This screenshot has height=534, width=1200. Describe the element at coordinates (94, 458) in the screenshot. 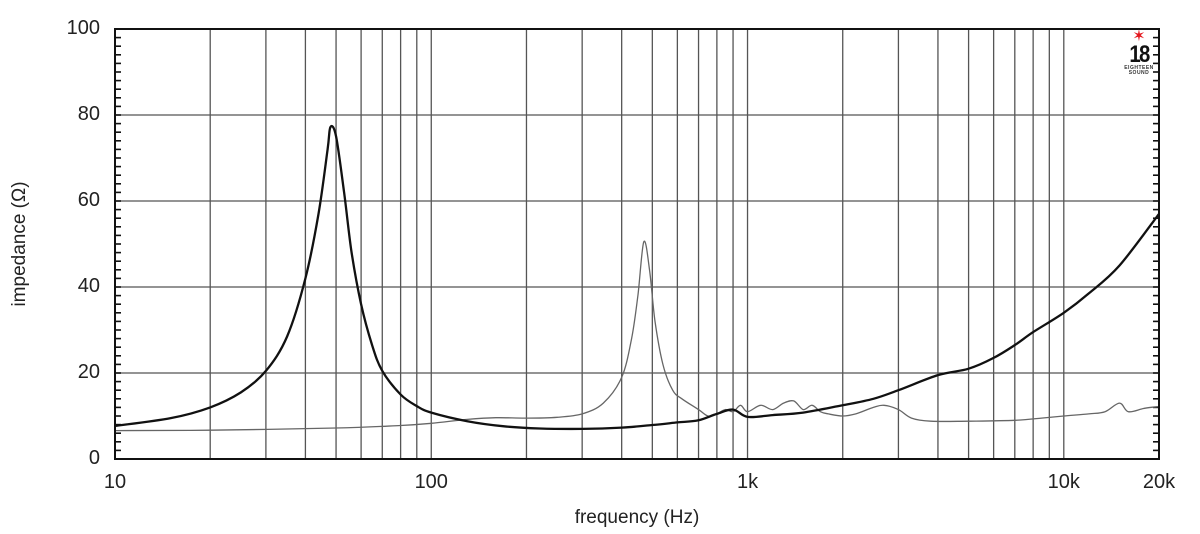

I see `y-tick-label: 0` at that location.